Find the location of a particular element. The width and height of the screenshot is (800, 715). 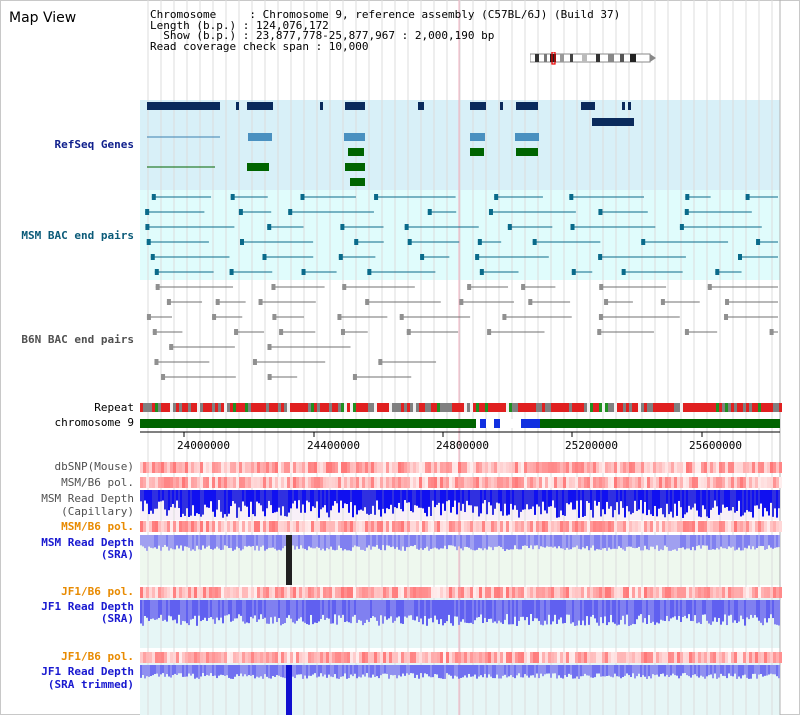

chromosome-ideogram is located at coordinates (595, 59).